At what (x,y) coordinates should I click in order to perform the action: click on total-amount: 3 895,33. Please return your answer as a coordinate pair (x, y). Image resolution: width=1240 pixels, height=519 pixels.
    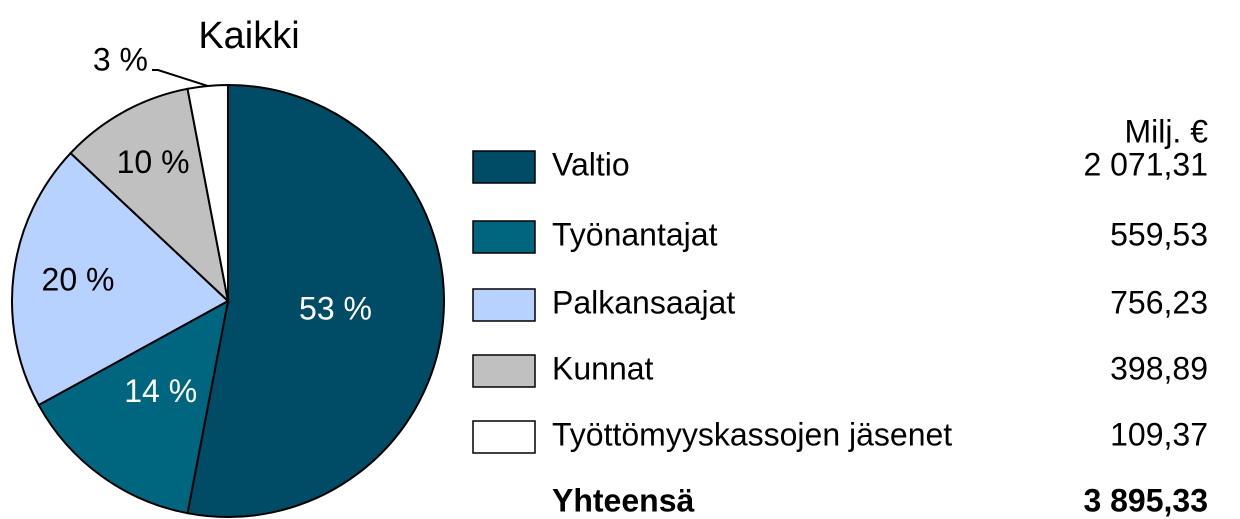
    Looking at the image, I should click on (1145, 500).